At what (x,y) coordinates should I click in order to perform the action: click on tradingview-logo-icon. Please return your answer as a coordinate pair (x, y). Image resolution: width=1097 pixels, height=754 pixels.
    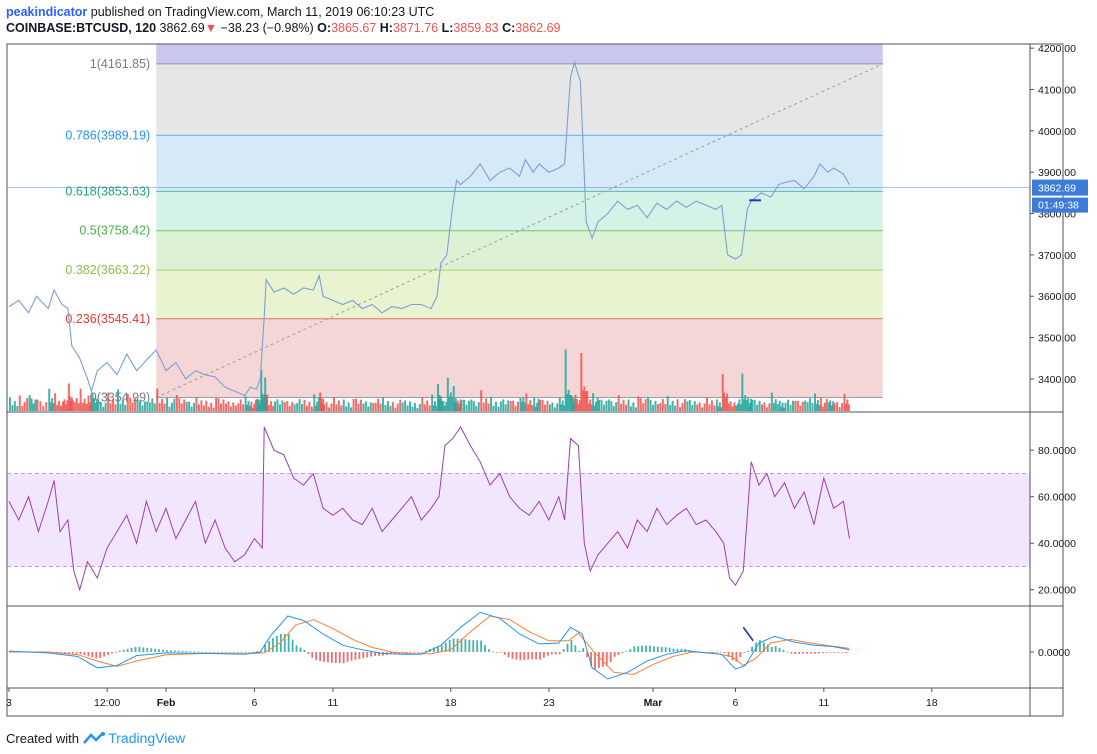
    Looking at the image, I should click on (93, 738).